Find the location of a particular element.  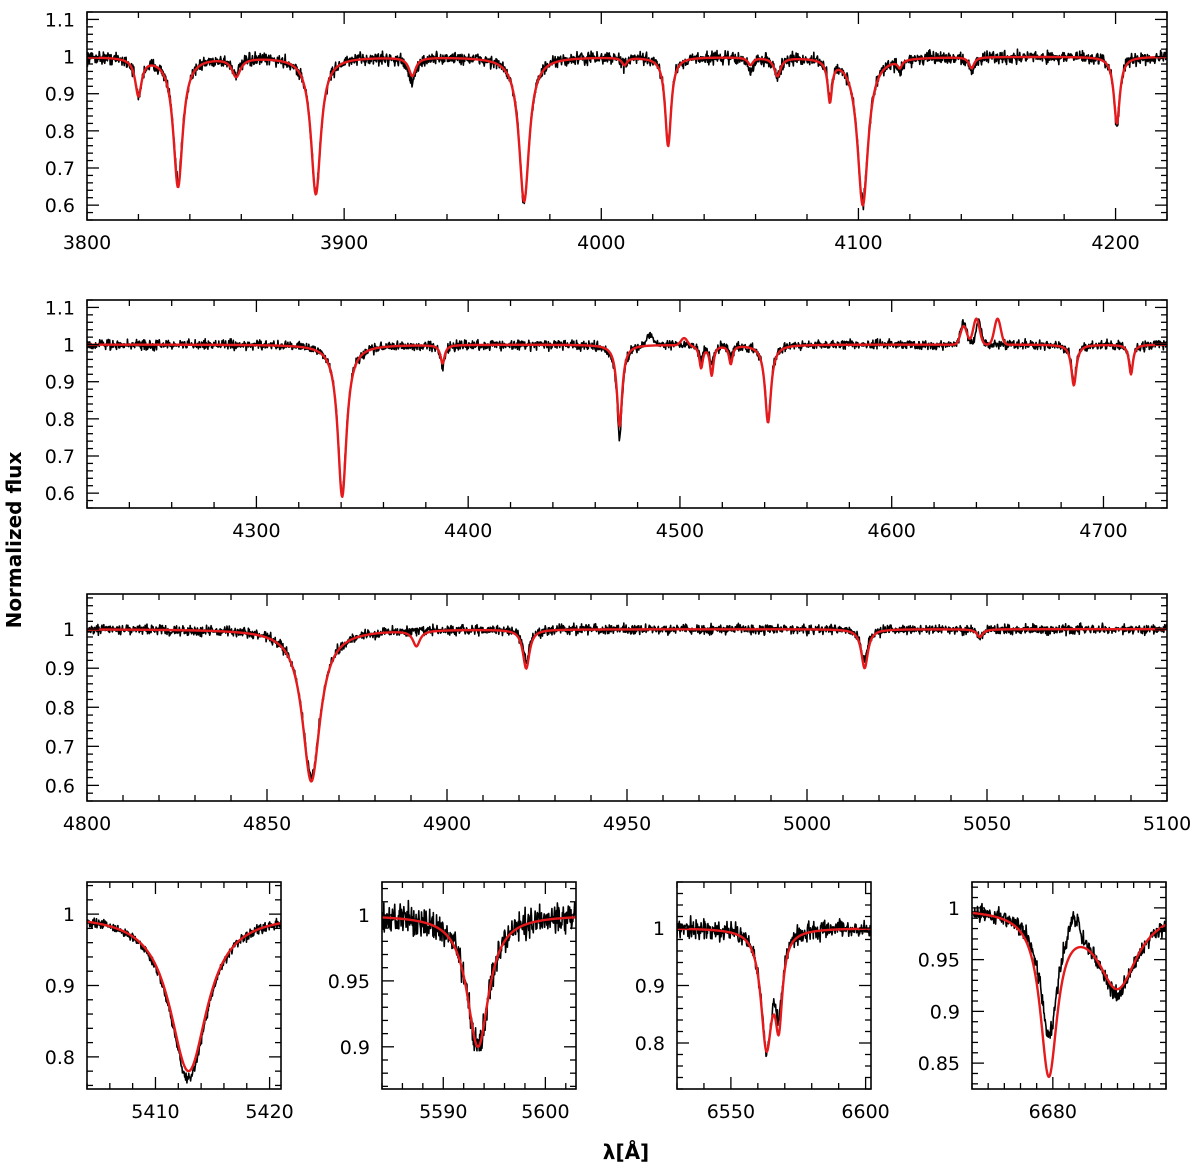

x-tick-label: 4850 is located at coordinates (267, 824).